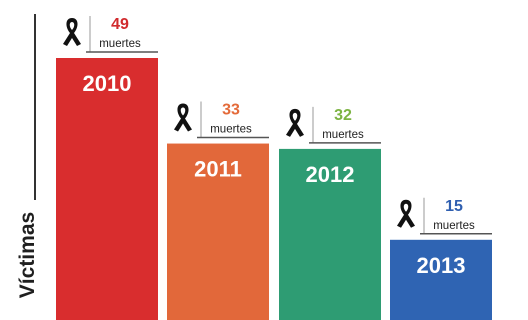 The image size is (528, 320). I want to click on bar-group: 2012 32 muertes, so click(330, 213).